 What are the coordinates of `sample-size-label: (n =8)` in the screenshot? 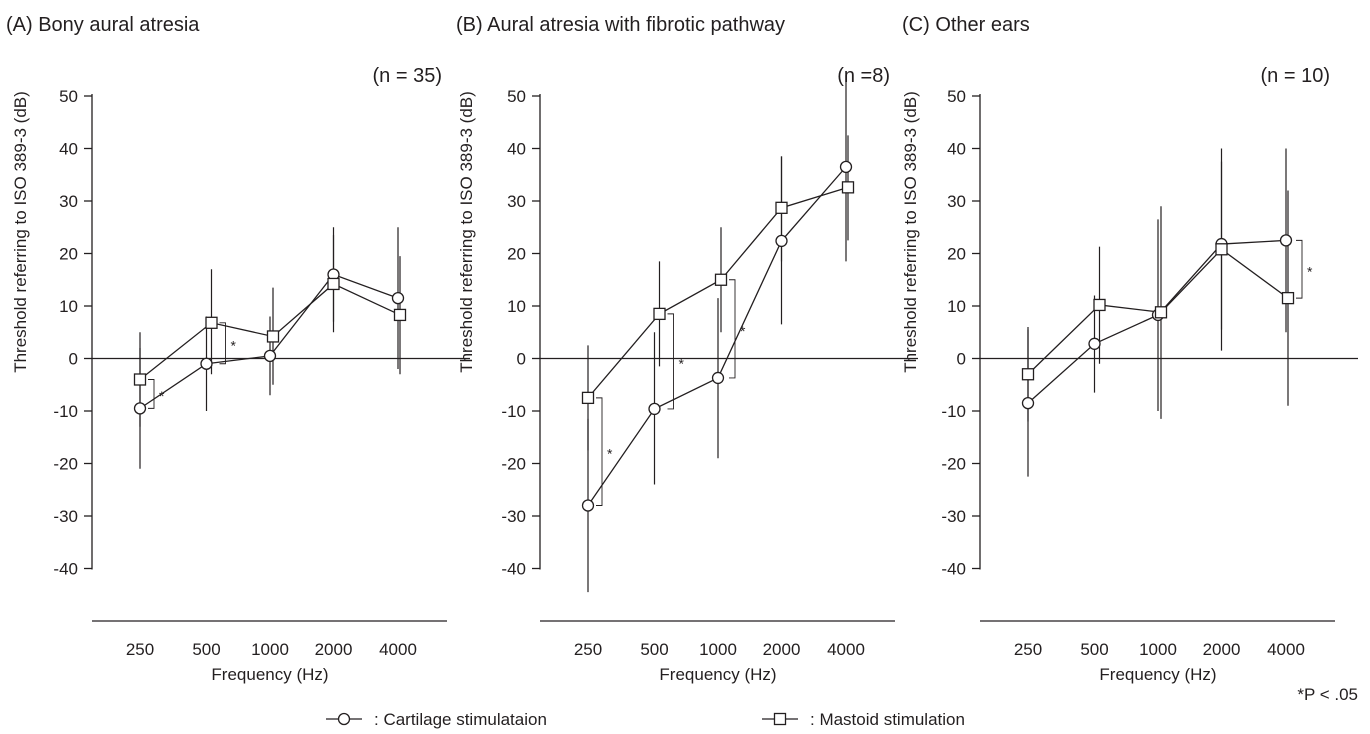 It's located at (863, 76).